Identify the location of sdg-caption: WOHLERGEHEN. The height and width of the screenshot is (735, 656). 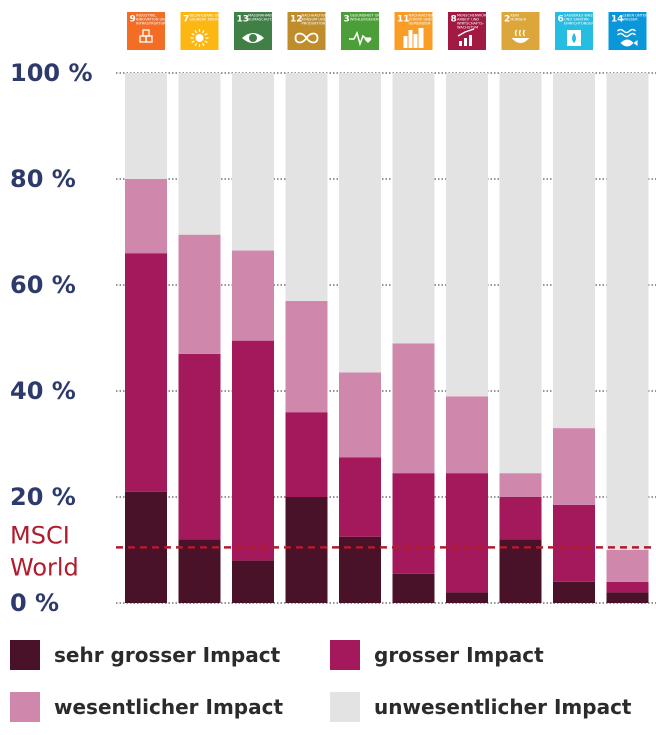
(364, 20).